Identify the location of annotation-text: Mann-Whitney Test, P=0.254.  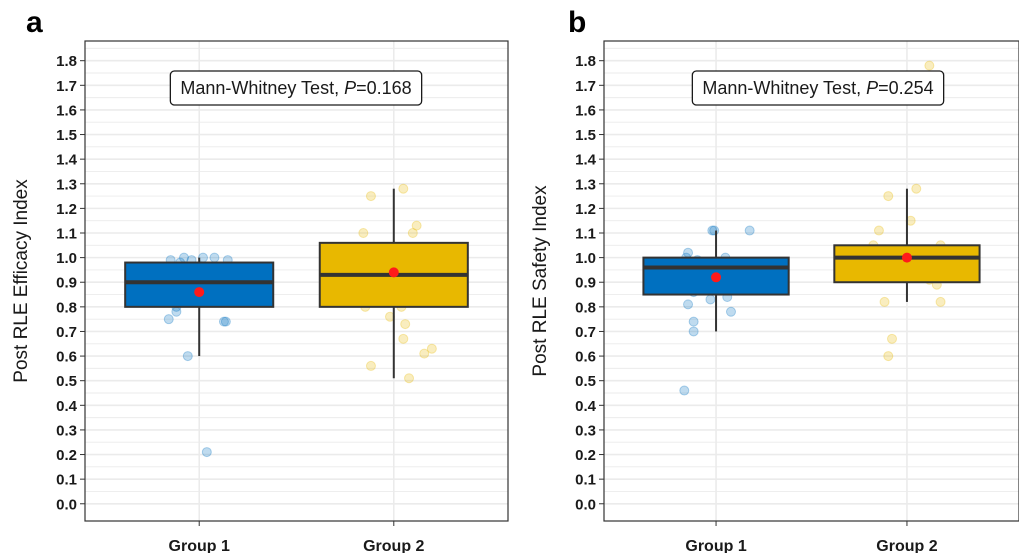
(817, 88).